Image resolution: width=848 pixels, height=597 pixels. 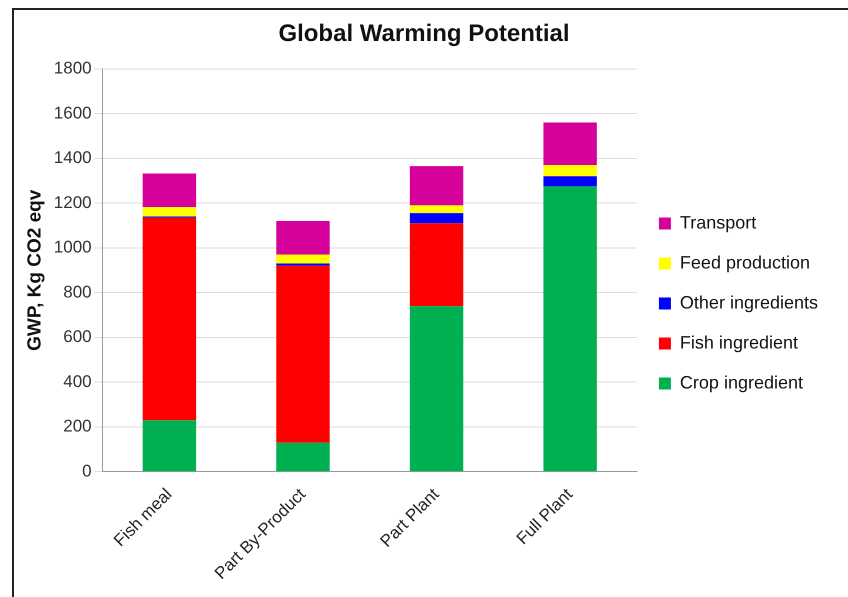 What do you see at coordinates (77, 336) in the screenshot?
I see `y-tick-label: 600` at bounding box center [77, 336].